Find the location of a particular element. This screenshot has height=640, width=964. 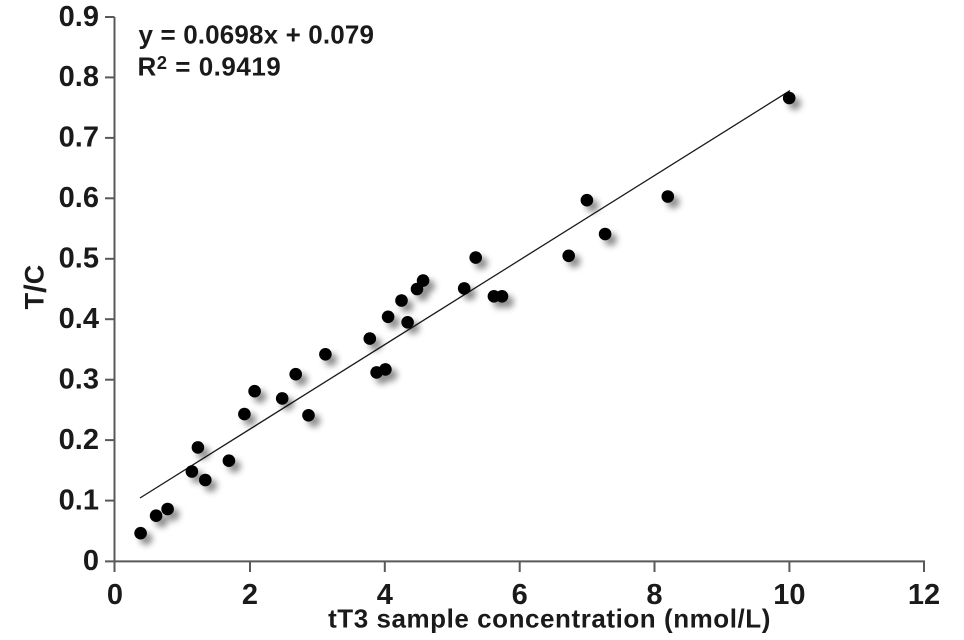

svg-text: 0.2 is located at coordinates (79, 440).